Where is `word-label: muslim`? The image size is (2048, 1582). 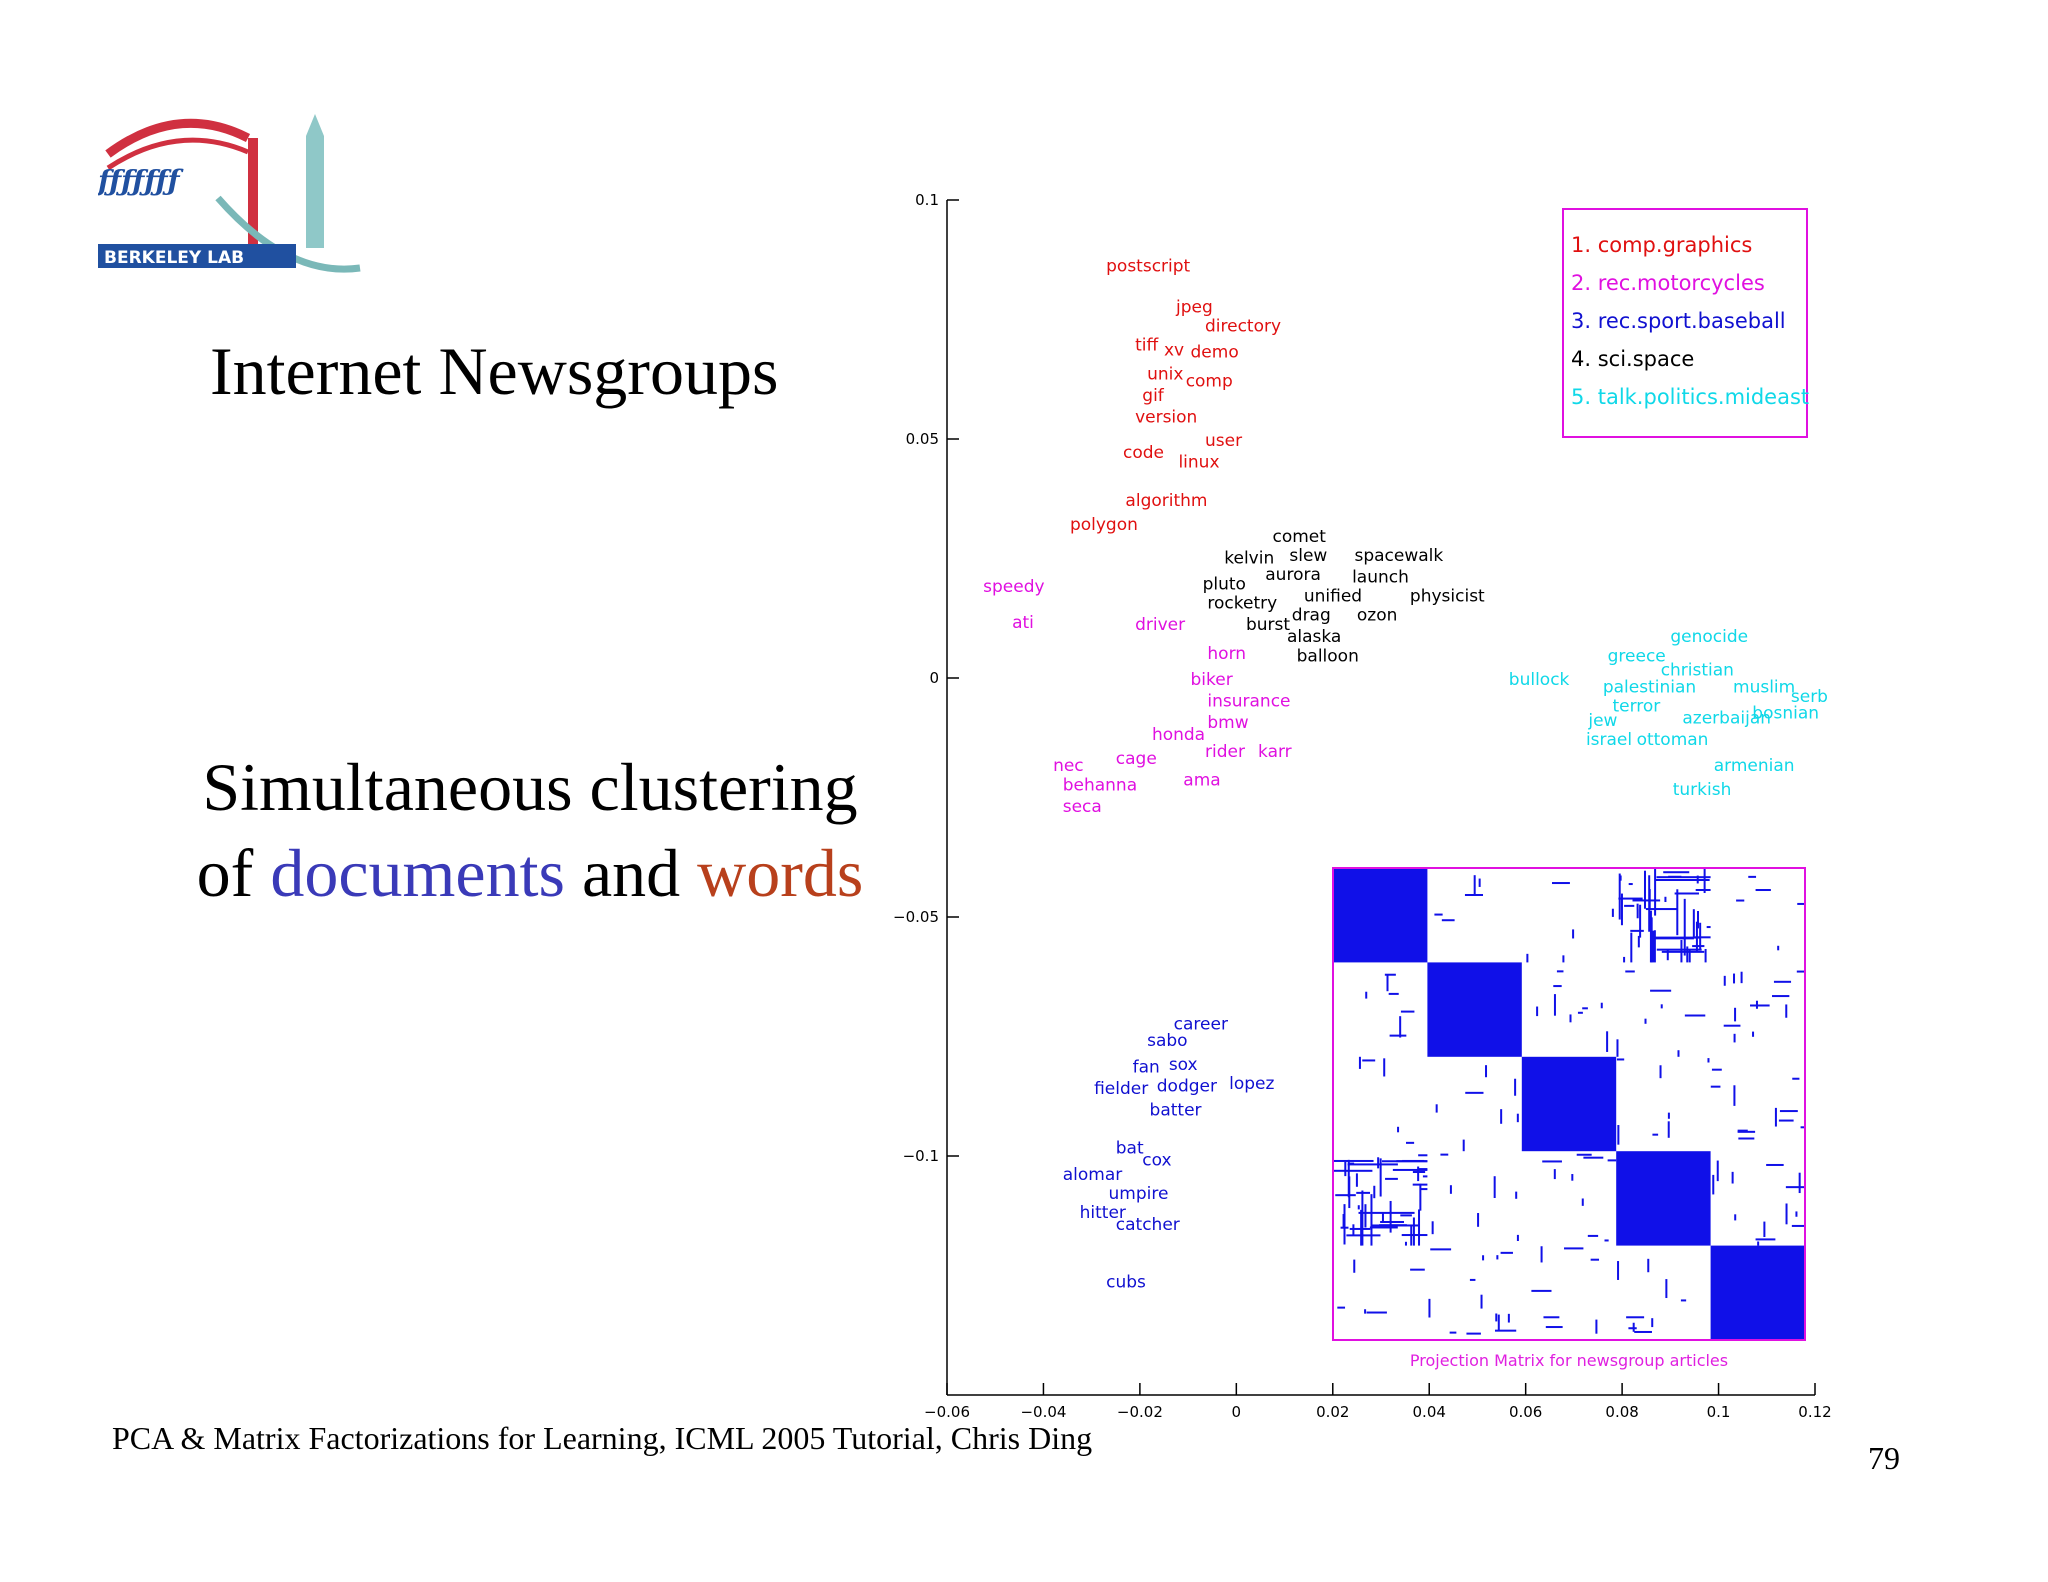 word-label: muslim is located at coordinates (1764, 687).